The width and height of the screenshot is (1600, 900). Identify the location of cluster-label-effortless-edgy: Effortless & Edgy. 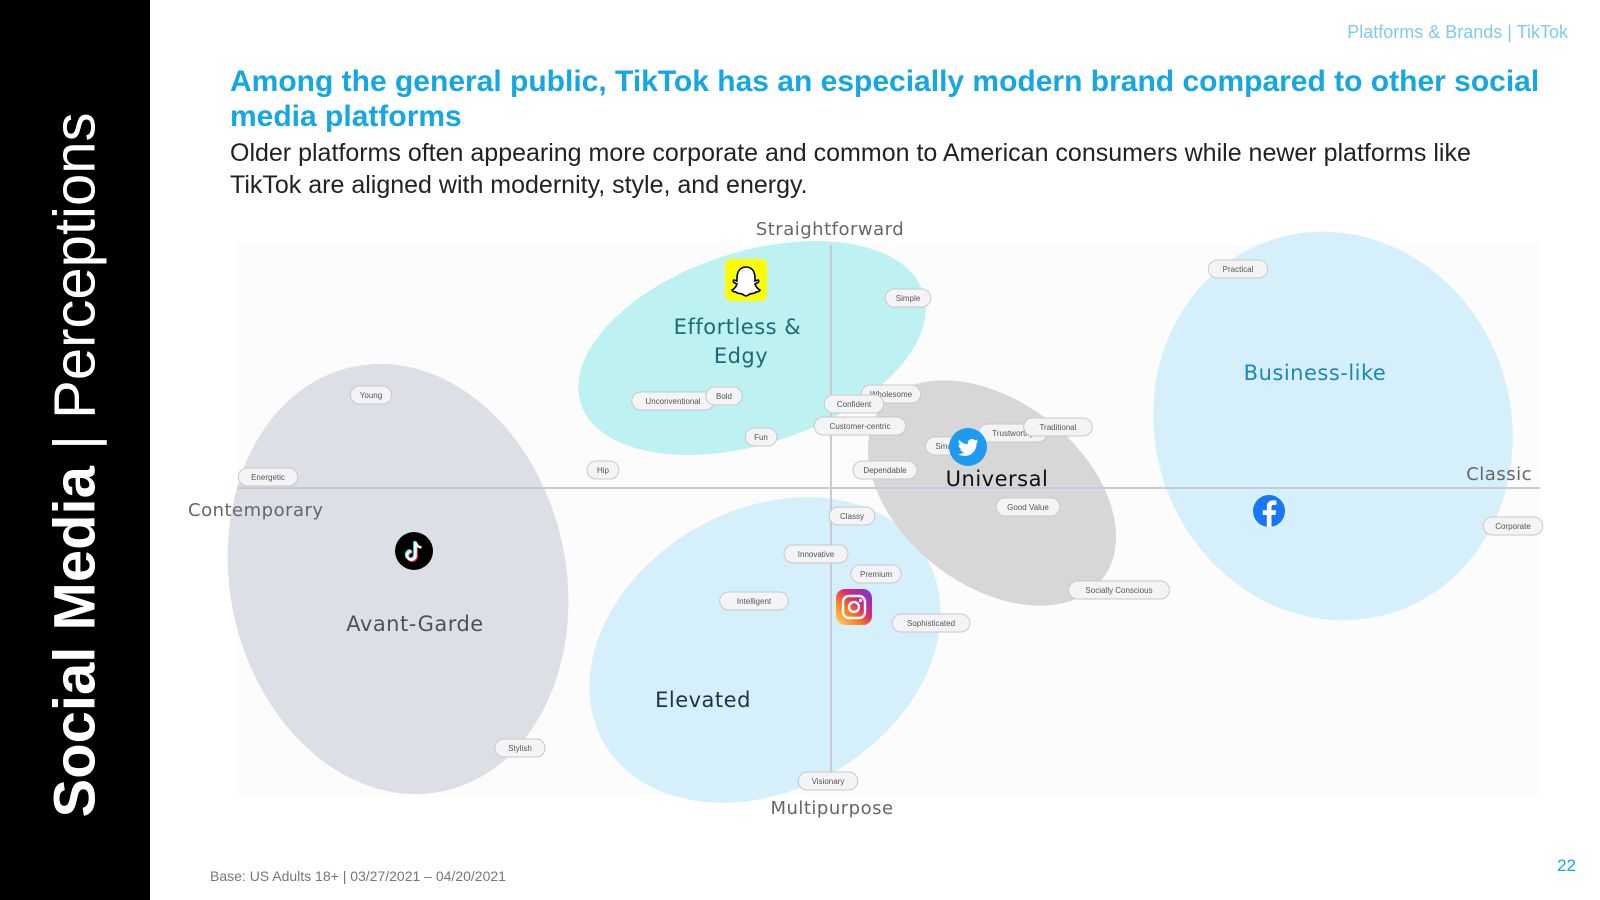
(741, 341).